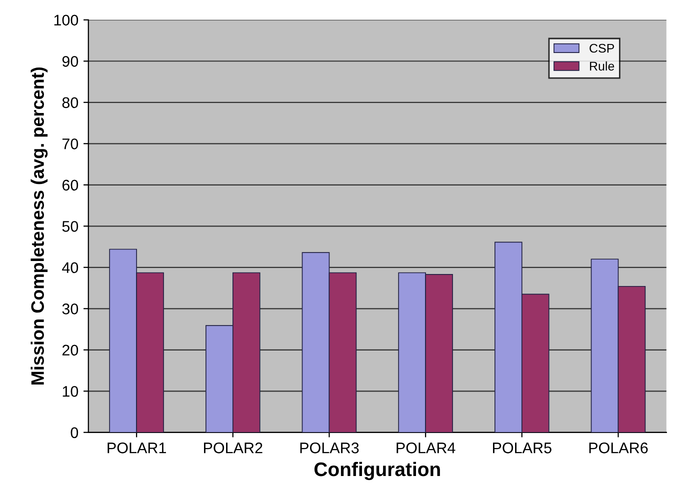 This screenshot has width=680, height=497. I want to click on y-axis-title: Mission Completeness (avg. percent), so click(39, 225).